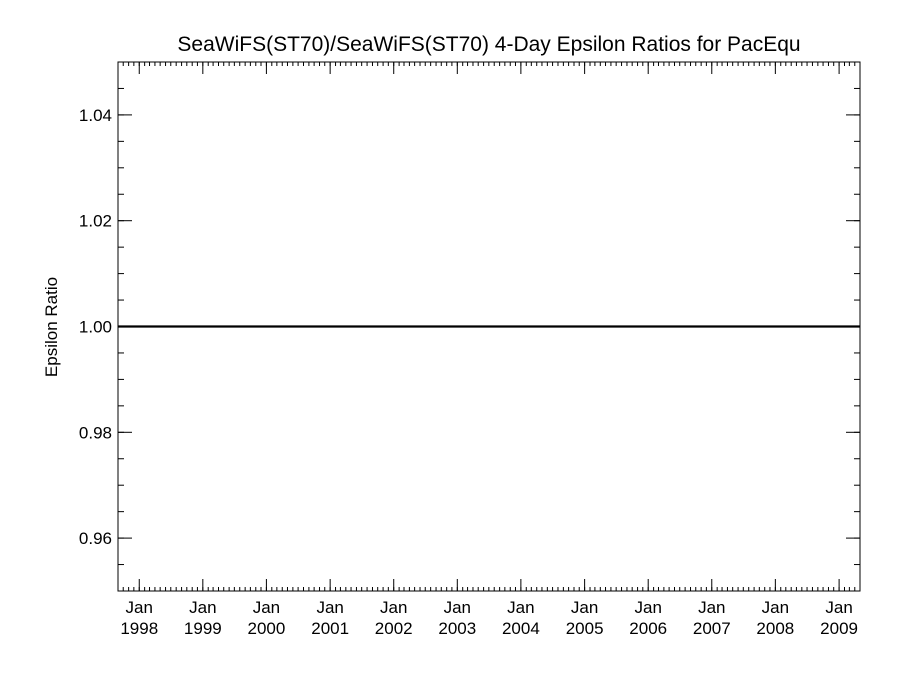 This screenshot has width=900, height=675. I want to click on x-tick-year-label: 2005, so click(585, 628).